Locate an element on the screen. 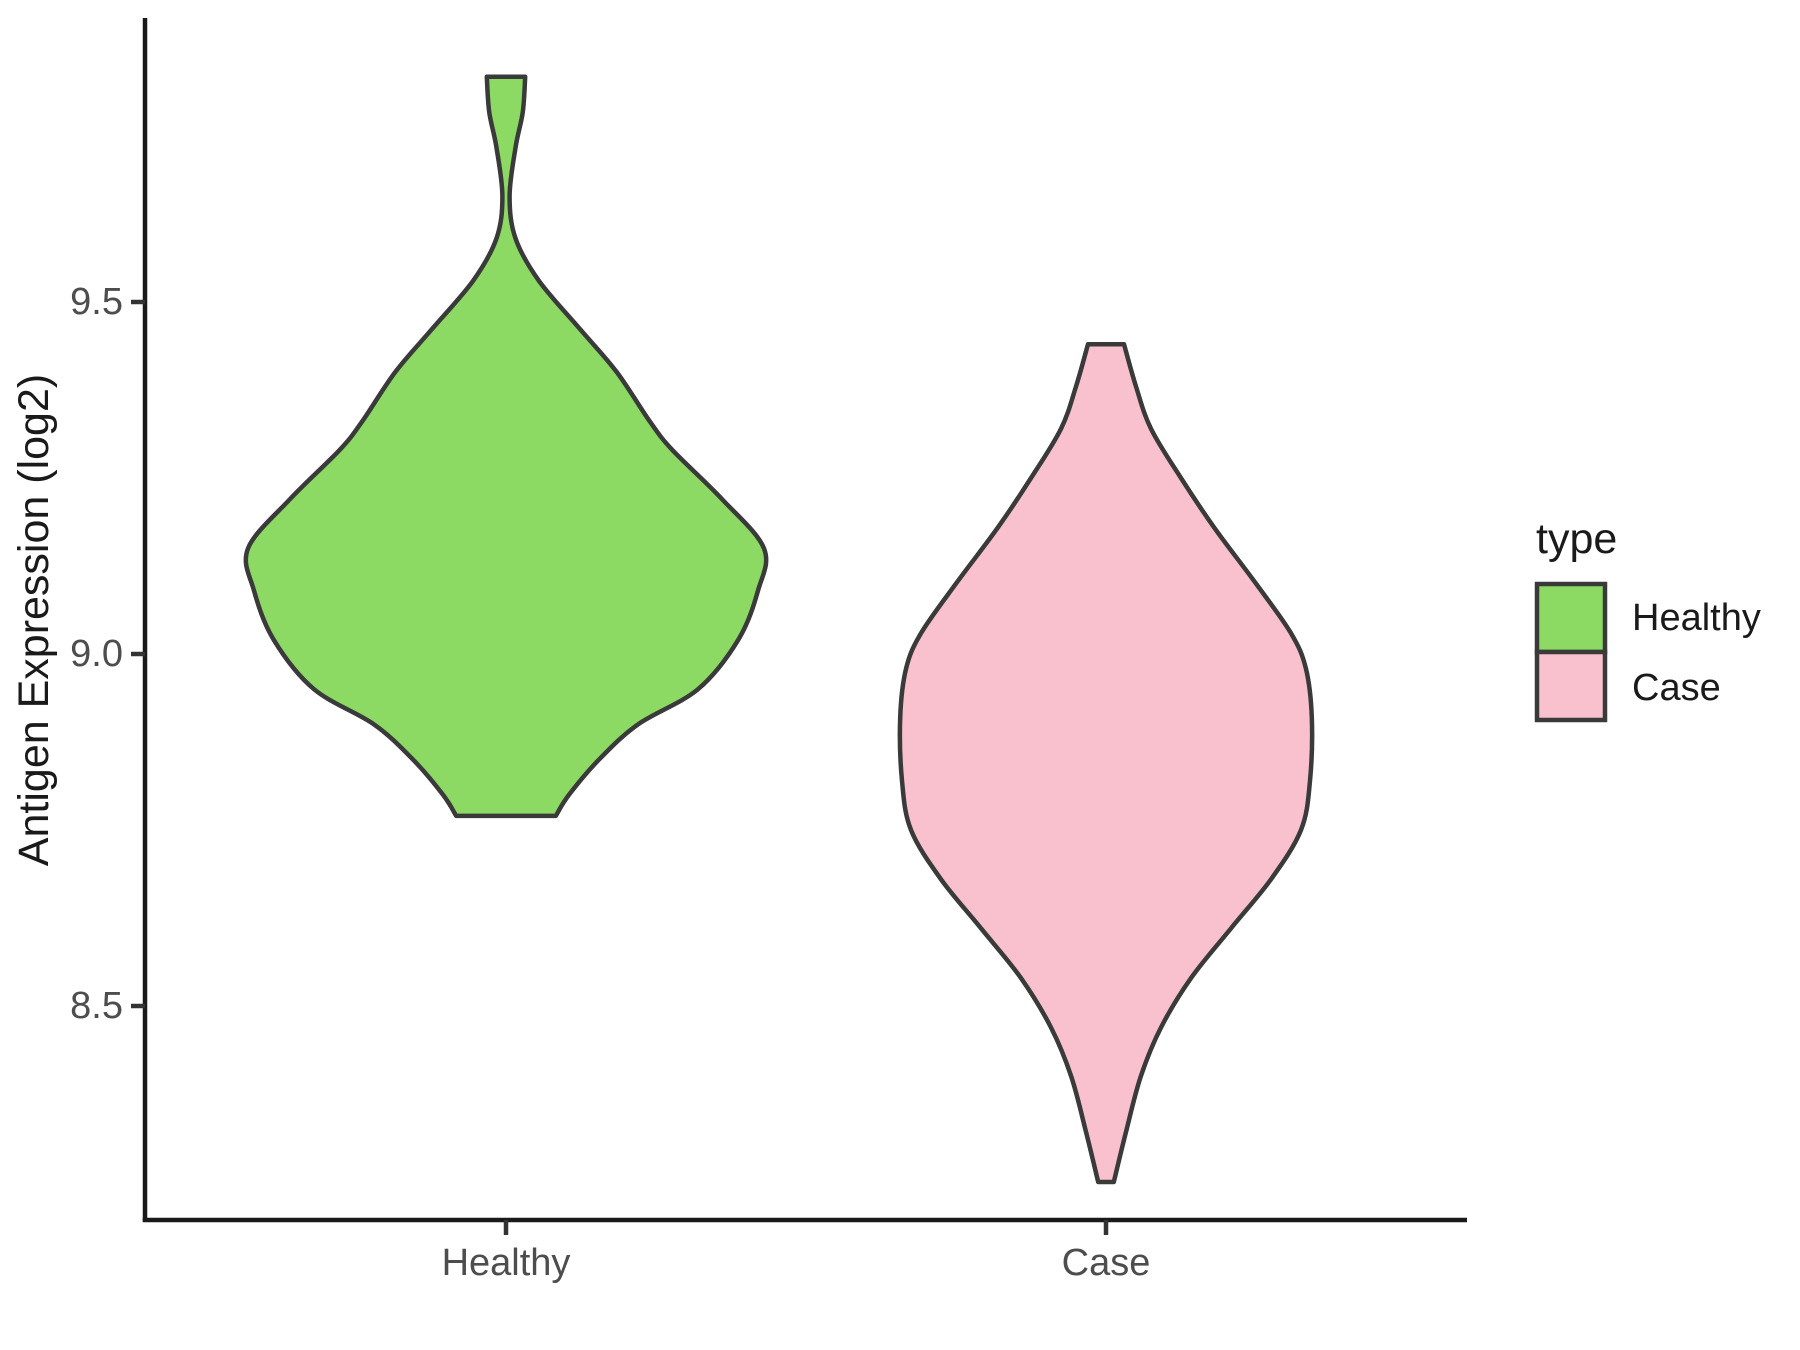 Image resolution: width=1800 pixels, height=1350 pixels. x-category-label-case: Case is located at coordinates (1106, 1263).